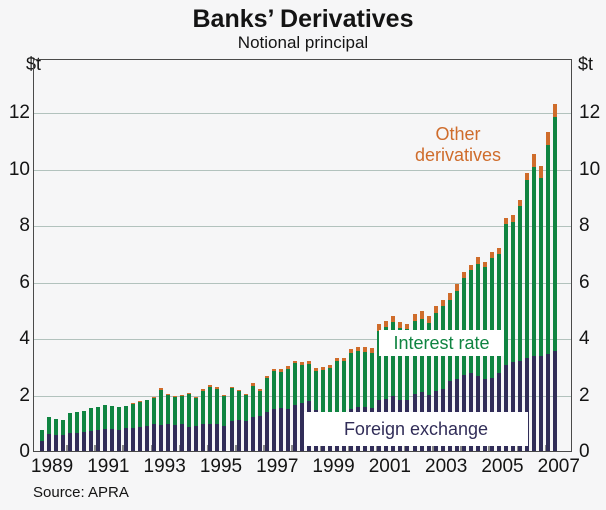 The width and height of the screenshot is (606, 510). What do you see at coordinates (303, 42) in the screenshot?
I see `chart-subtitle: Notional principal` at bounding box center [303, 42].